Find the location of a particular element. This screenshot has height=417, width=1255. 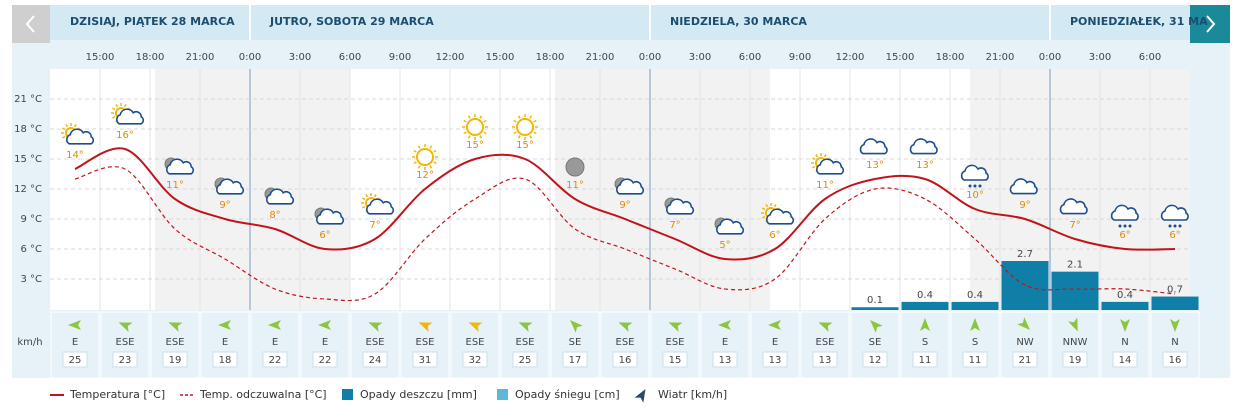

wind-speed: 32 is located at coordinates (475, 360).